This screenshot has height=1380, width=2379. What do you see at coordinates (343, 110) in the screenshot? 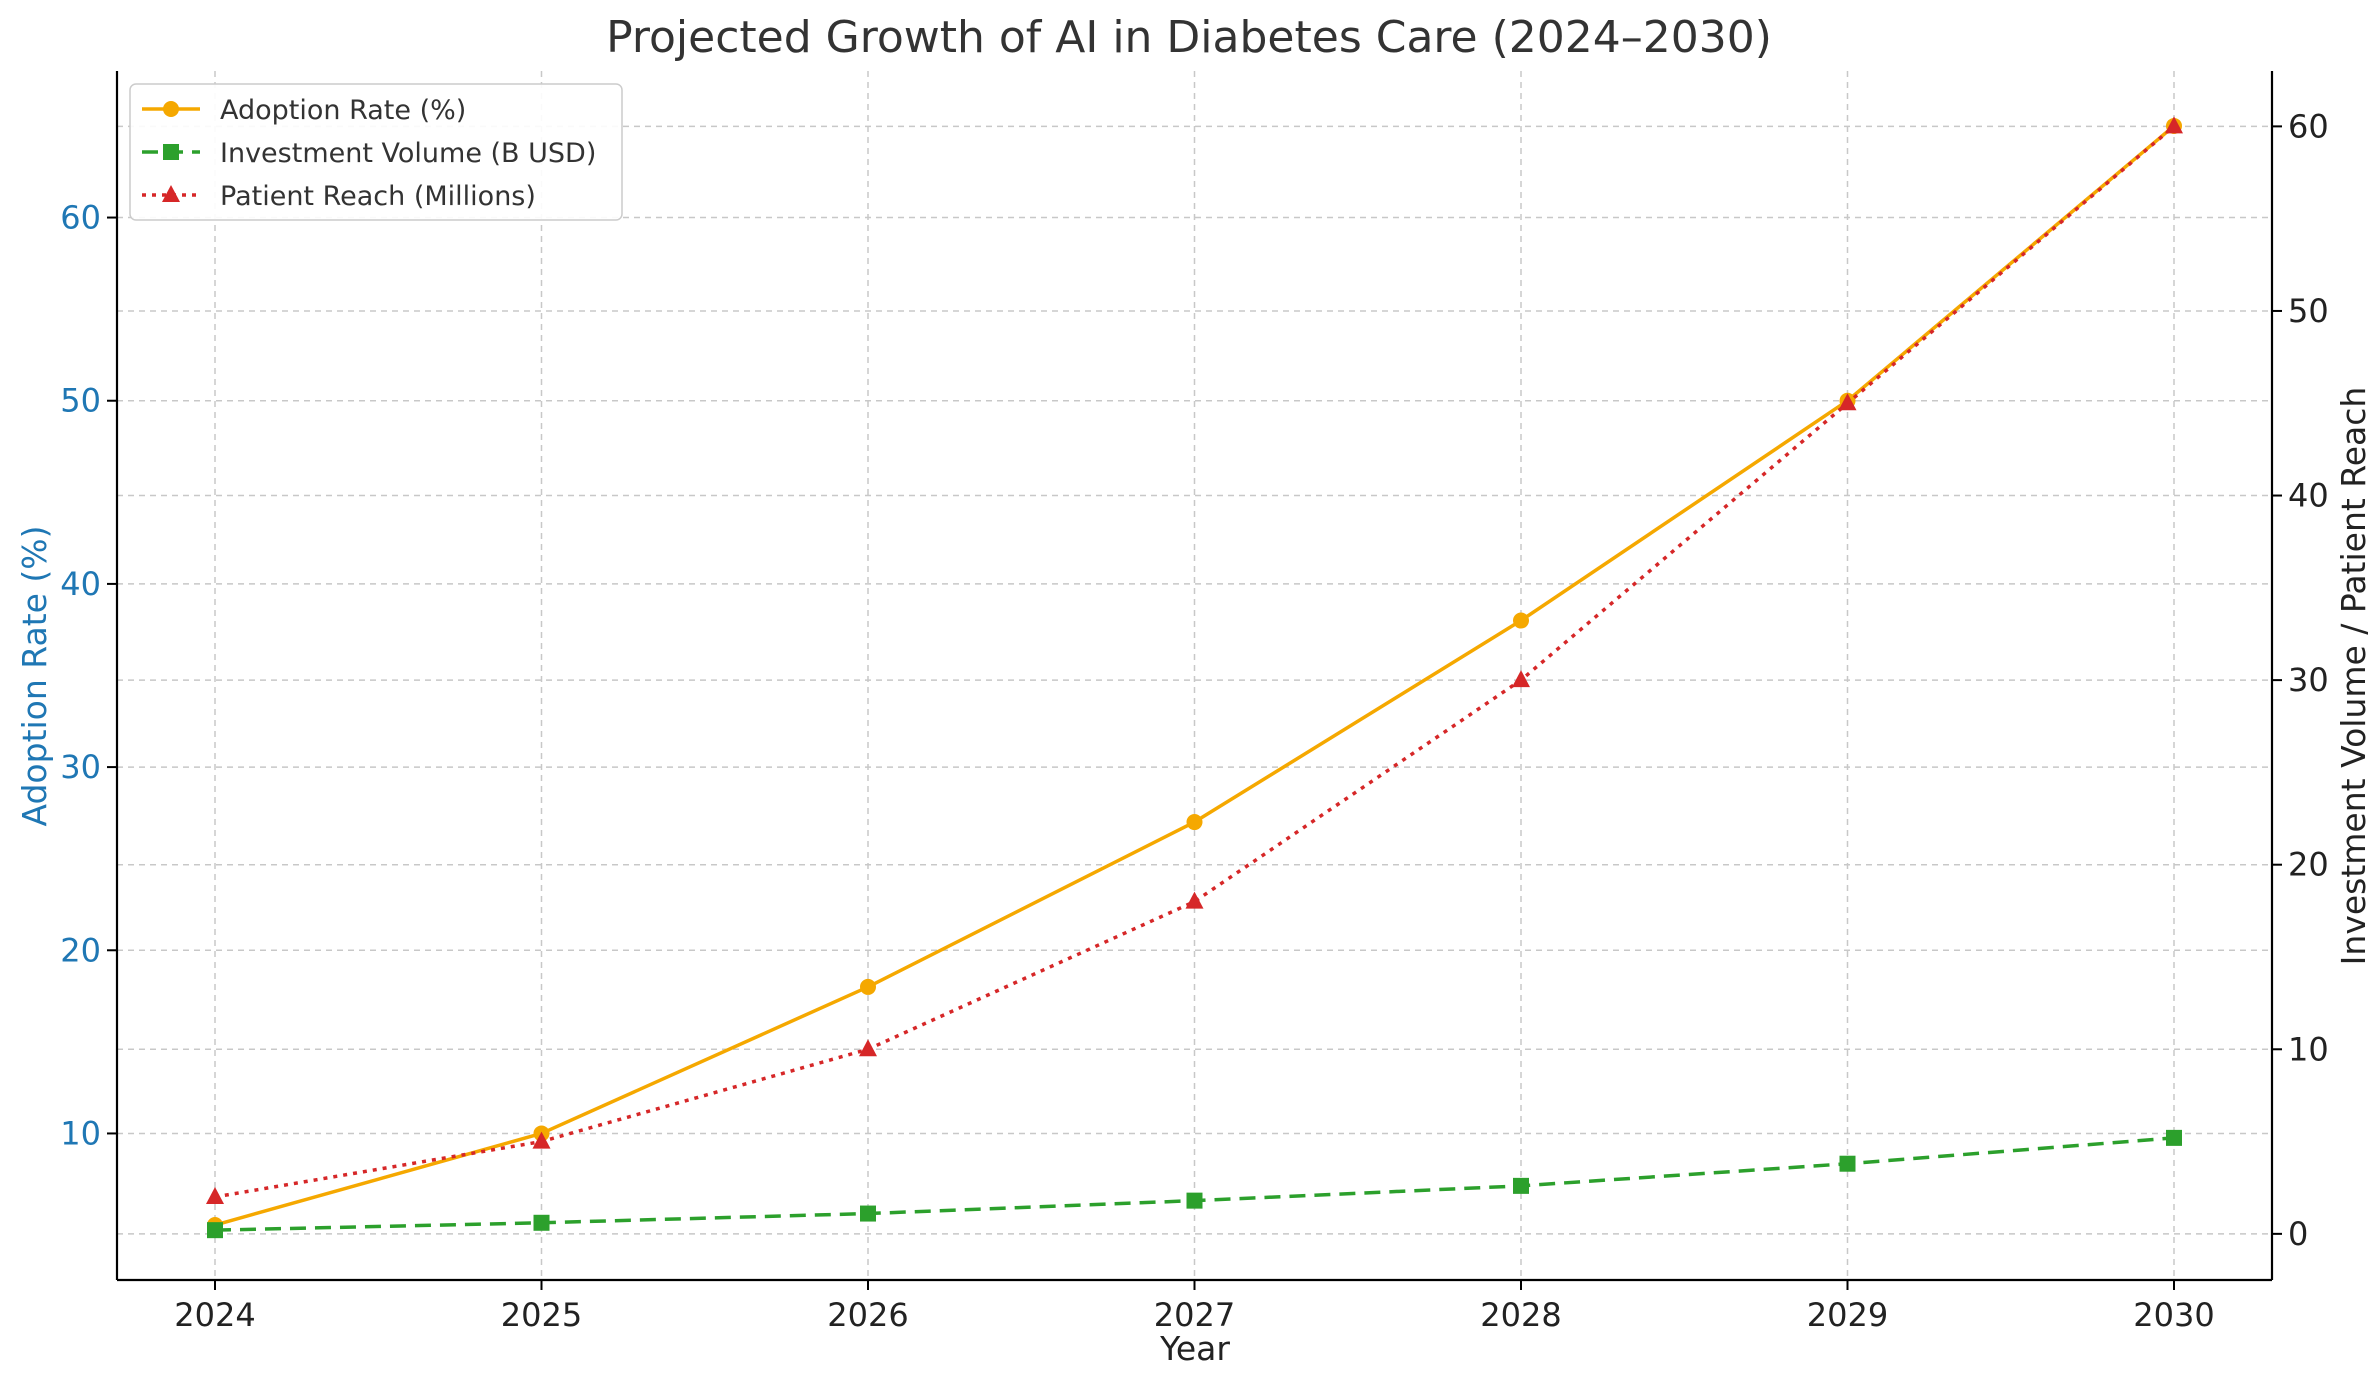
I see `legend-label-0: Adoption Rate (%)` at bounding box center [343, 110].